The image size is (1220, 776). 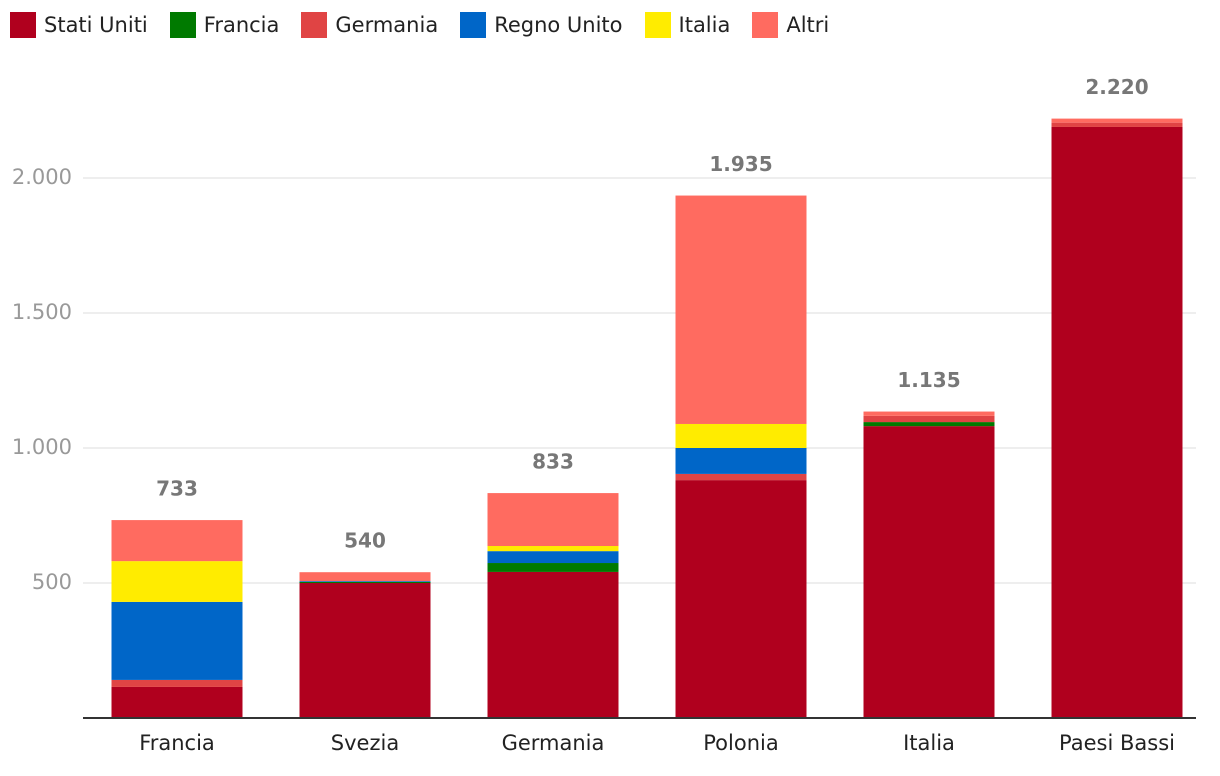 I want to click on y-tick-label: 1.500, so click(x=42, y=312).